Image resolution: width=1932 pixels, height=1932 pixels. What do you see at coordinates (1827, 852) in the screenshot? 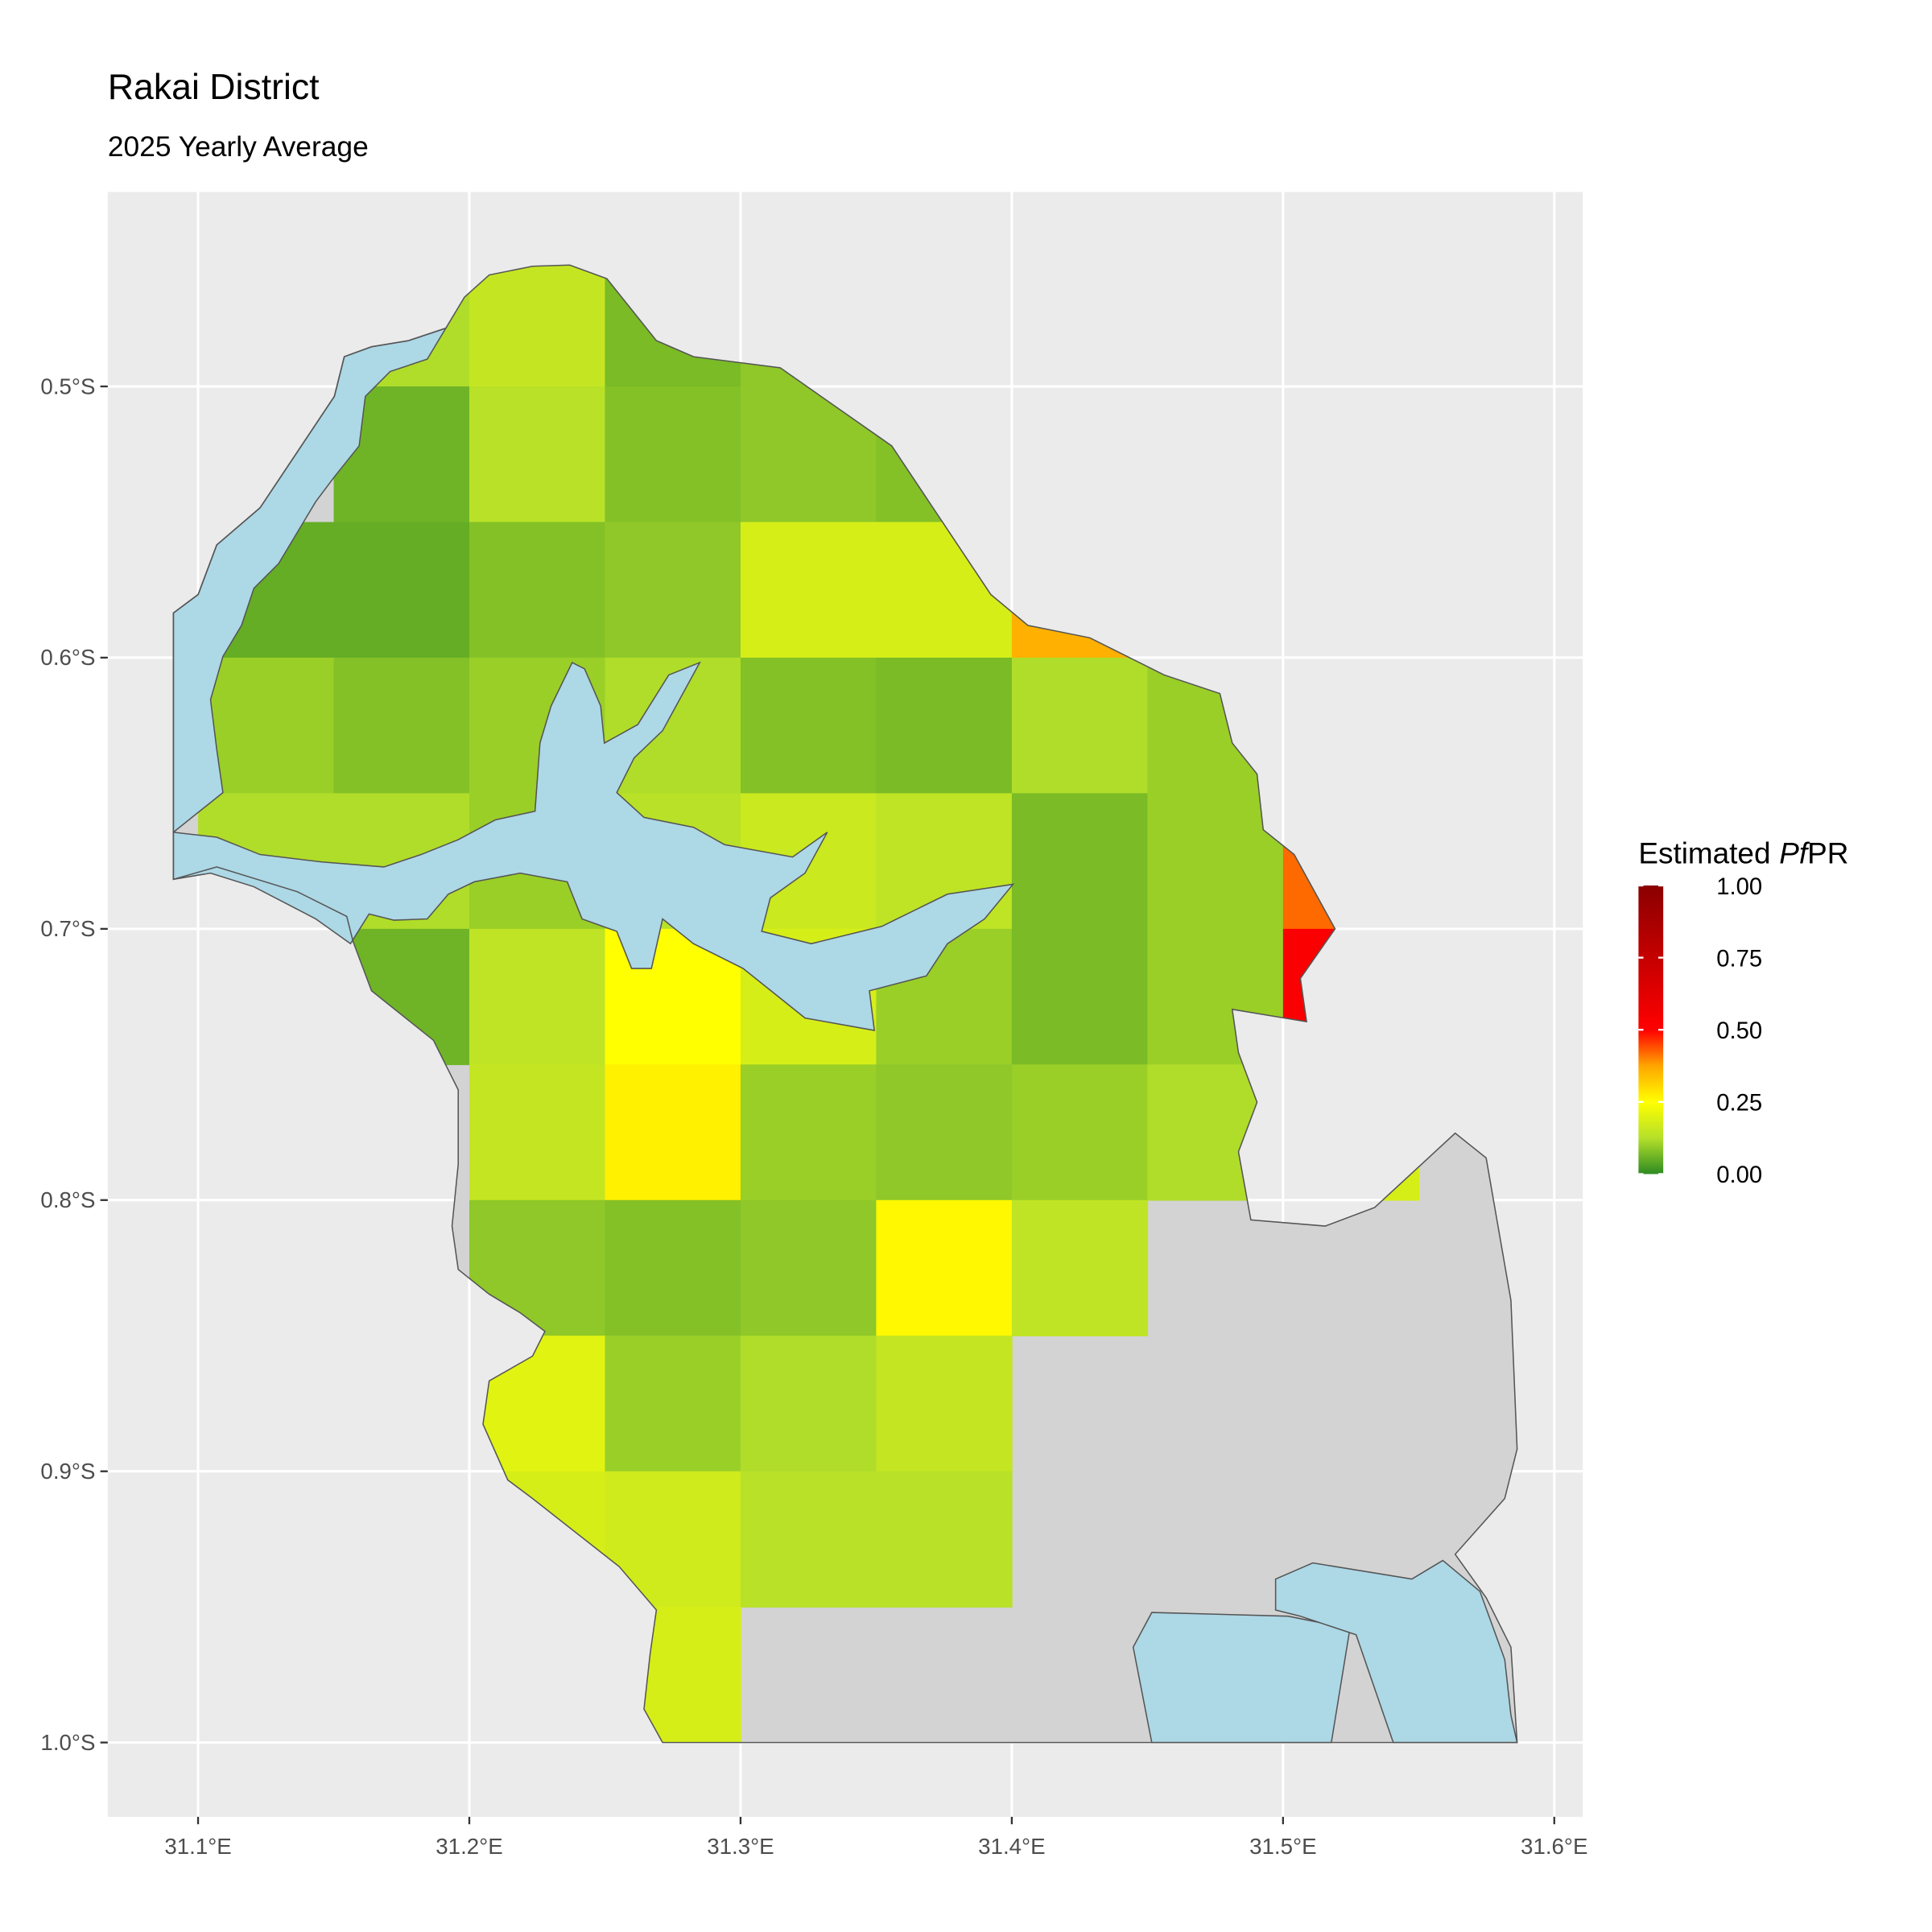
I see `legend-title-part: PR` at bounding box center [1827, 852].